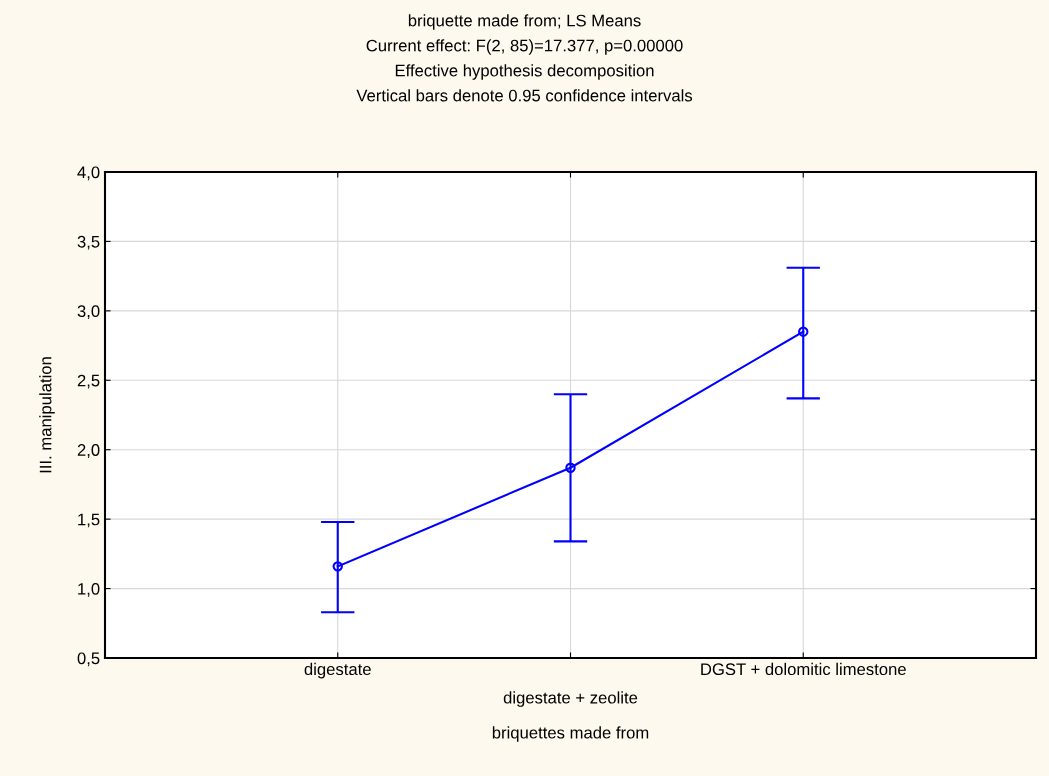 The width and height of the screenshot is (1049, 776). I want to click on text: Vertical bars denote 0.95 confidence intervals, so click(524, 95).